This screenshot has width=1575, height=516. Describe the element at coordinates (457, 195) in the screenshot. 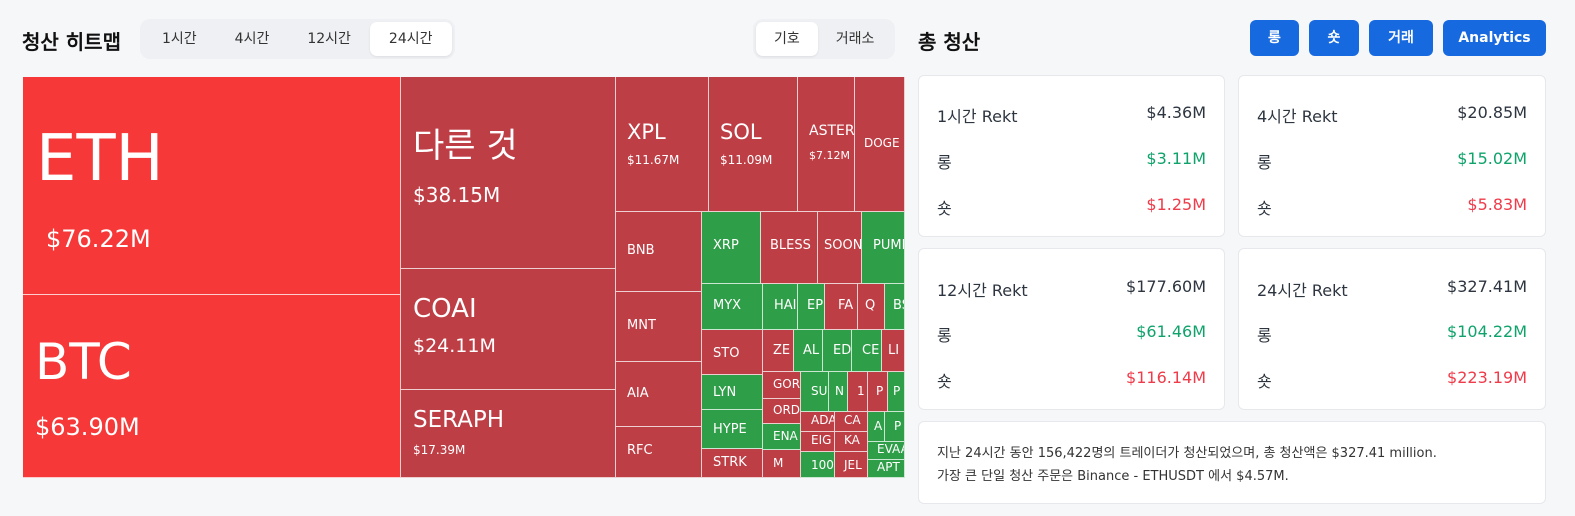

I see `tile-value: $38.15M` at that location.